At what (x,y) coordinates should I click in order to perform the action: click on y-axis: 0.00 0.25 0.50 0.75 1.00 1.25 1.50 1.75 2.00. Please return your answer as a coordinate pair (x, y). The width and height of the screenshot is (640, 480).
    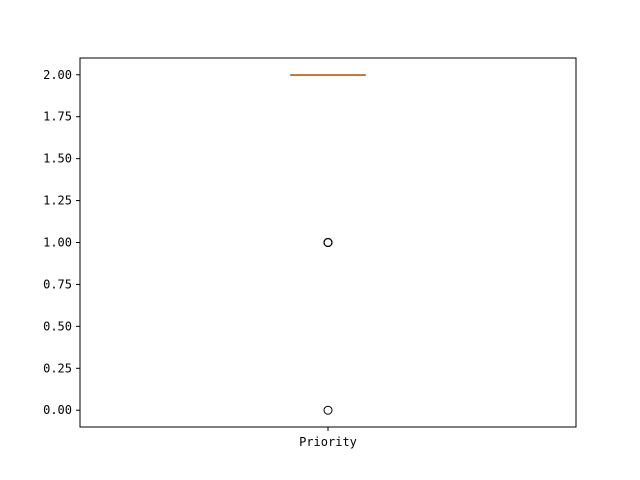
    Looking at the image, I should click on (61, 242).